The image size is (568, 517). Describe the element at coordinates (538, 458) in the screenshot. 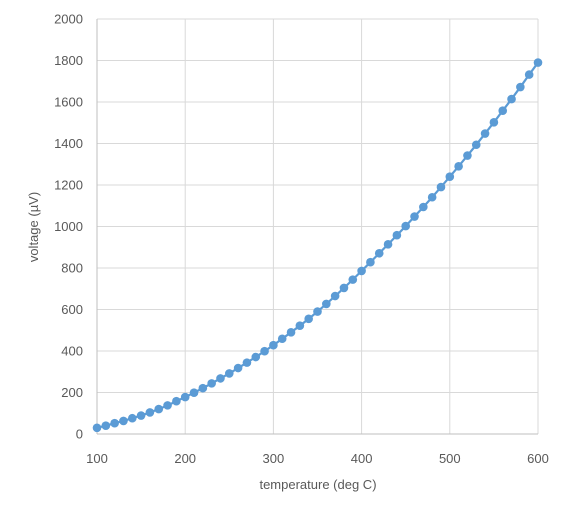

I see `x-tick-label: 600` at that location.